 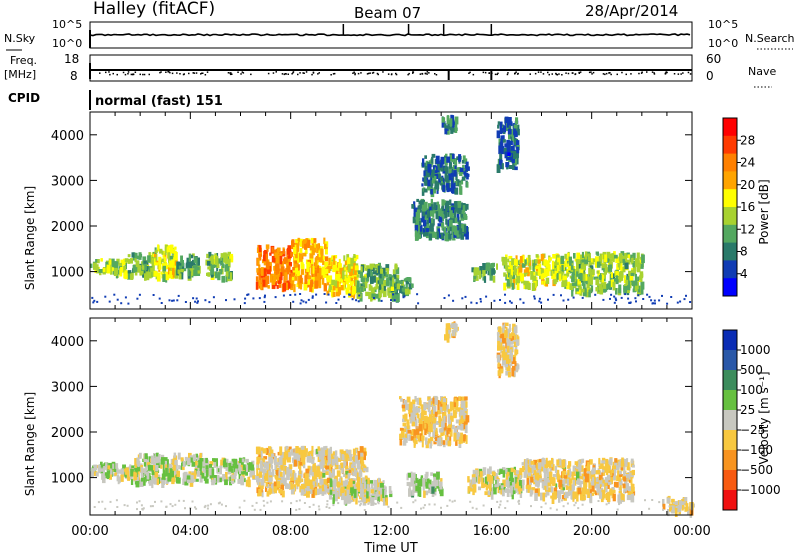 I want to click on power-patch, so click(x=535, y=272).